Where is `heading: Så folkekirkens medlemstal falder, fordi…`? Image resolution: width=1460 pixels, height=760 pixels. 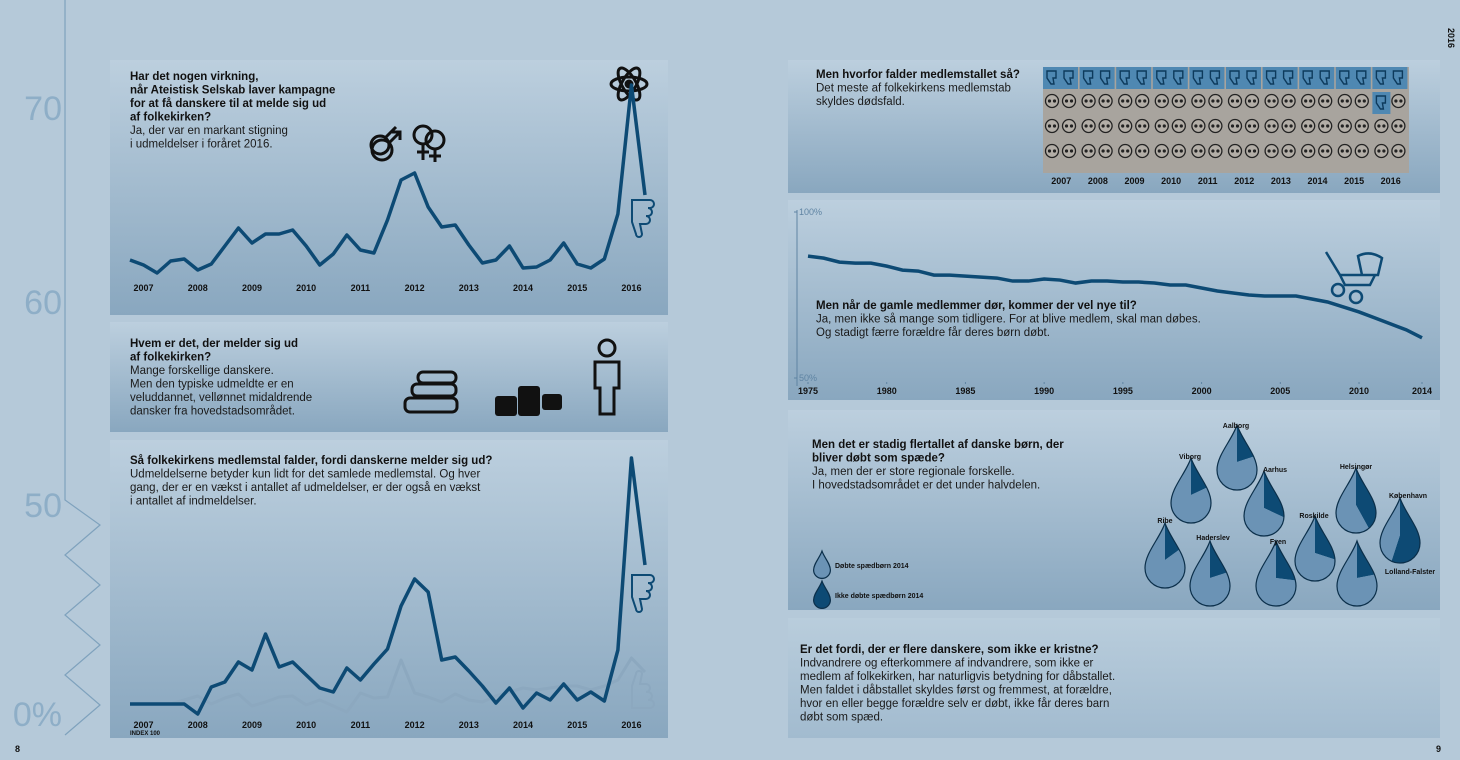 heading: Så folkekirkens medlemstal falder, fordi… is located at coordinates (311, 461).